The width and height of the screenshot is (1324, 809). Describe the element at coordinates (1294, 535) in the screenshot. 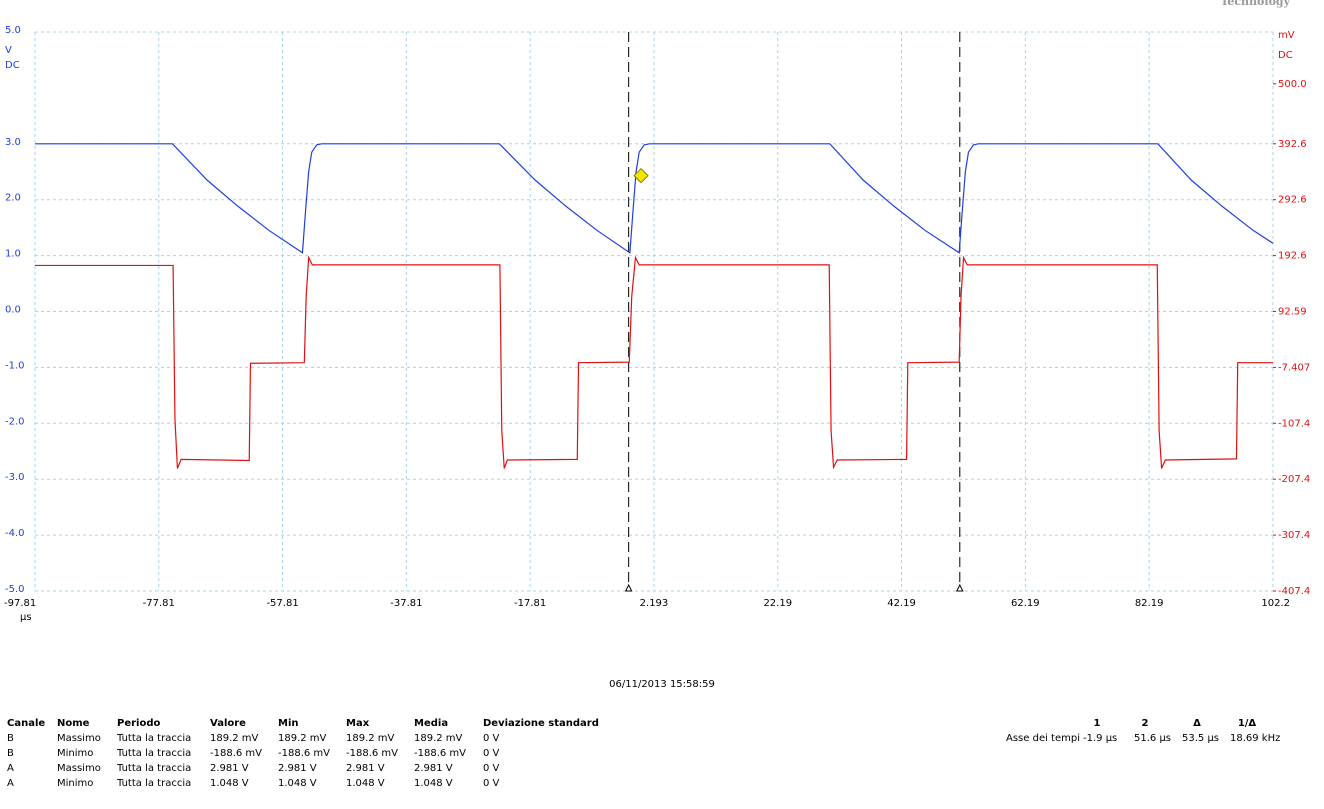

I see `y2-tick-label: -307.4` at that location.